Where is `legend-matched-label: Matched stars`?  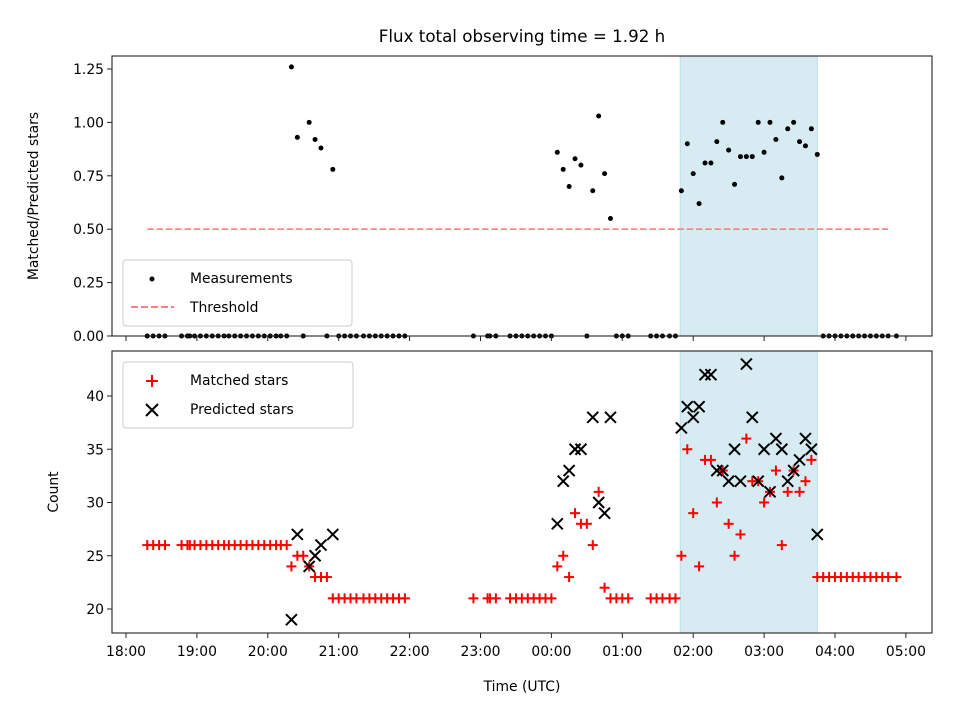 legend-matched-label: Matched stars is located at coordinates (239, 381).